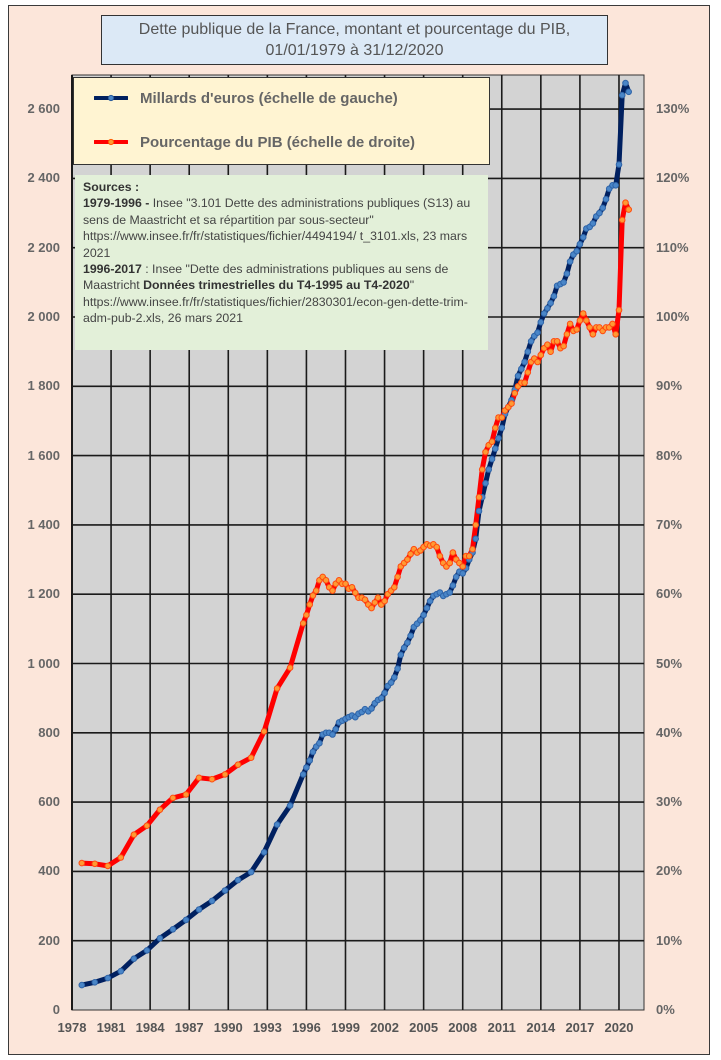 The height and width of the screenshot is (1060, 721). What do you see at coordinates (43, 109) in the screenshot?
I see `y-left-tick-label: 2 600` at bounding box center [43, 109].